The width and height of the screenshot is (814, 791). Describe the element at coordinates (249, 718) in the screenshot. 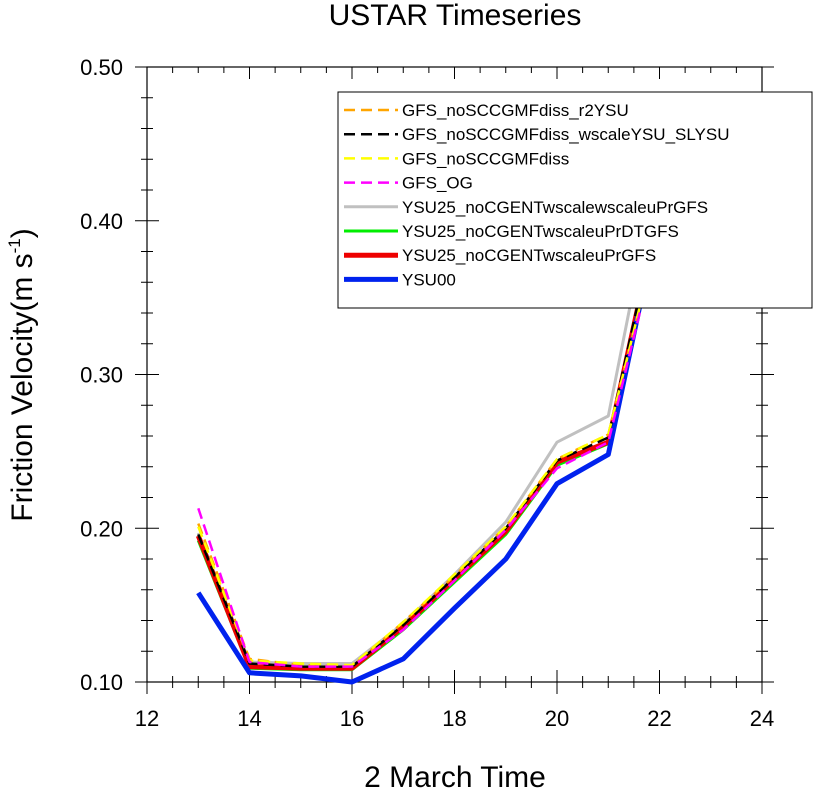

I see `x-tick-label: 14` at that location.